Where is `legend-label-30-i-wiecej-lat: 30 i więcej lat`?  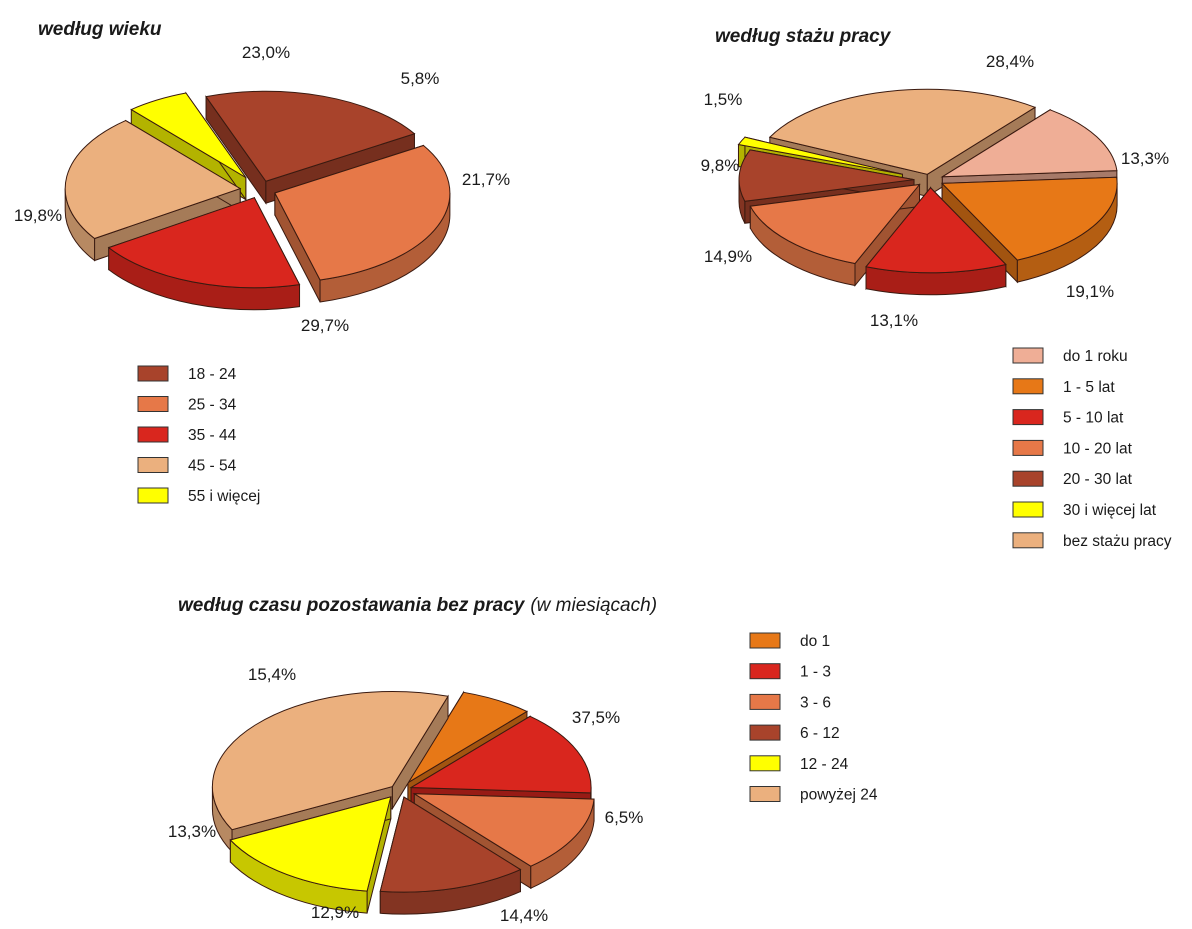 legend-label-30-i-wiecej-lat: 30 i więcej lat is located at coordinates (1110, 510).